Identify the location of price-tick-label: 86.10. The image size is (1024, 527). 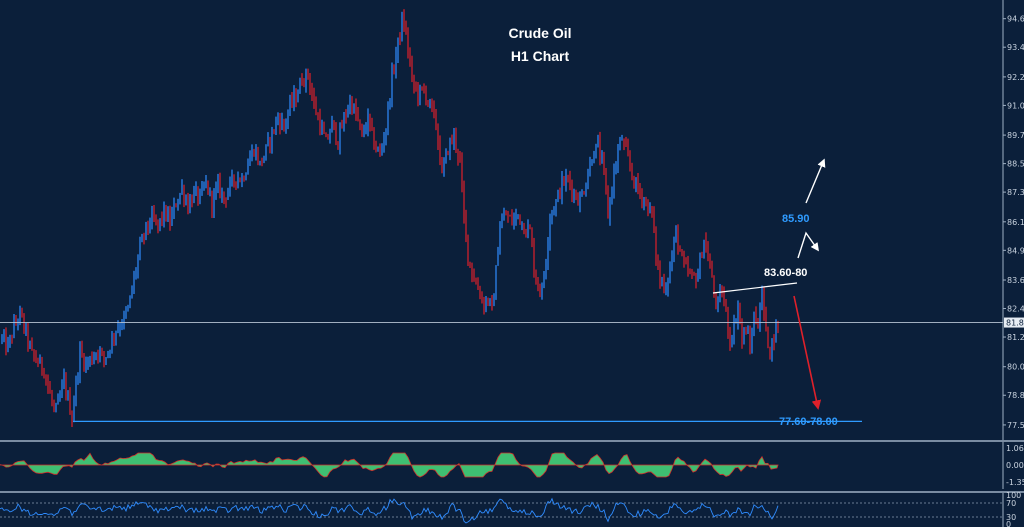
(1015, 222).